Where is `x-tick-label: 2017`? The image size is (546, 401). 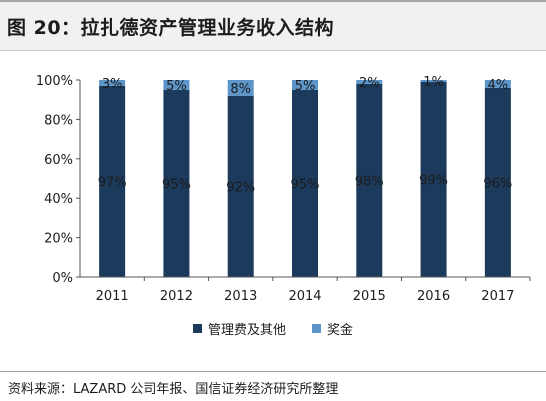
x-tick-label: 2017 is located at coordinates (497, 296).